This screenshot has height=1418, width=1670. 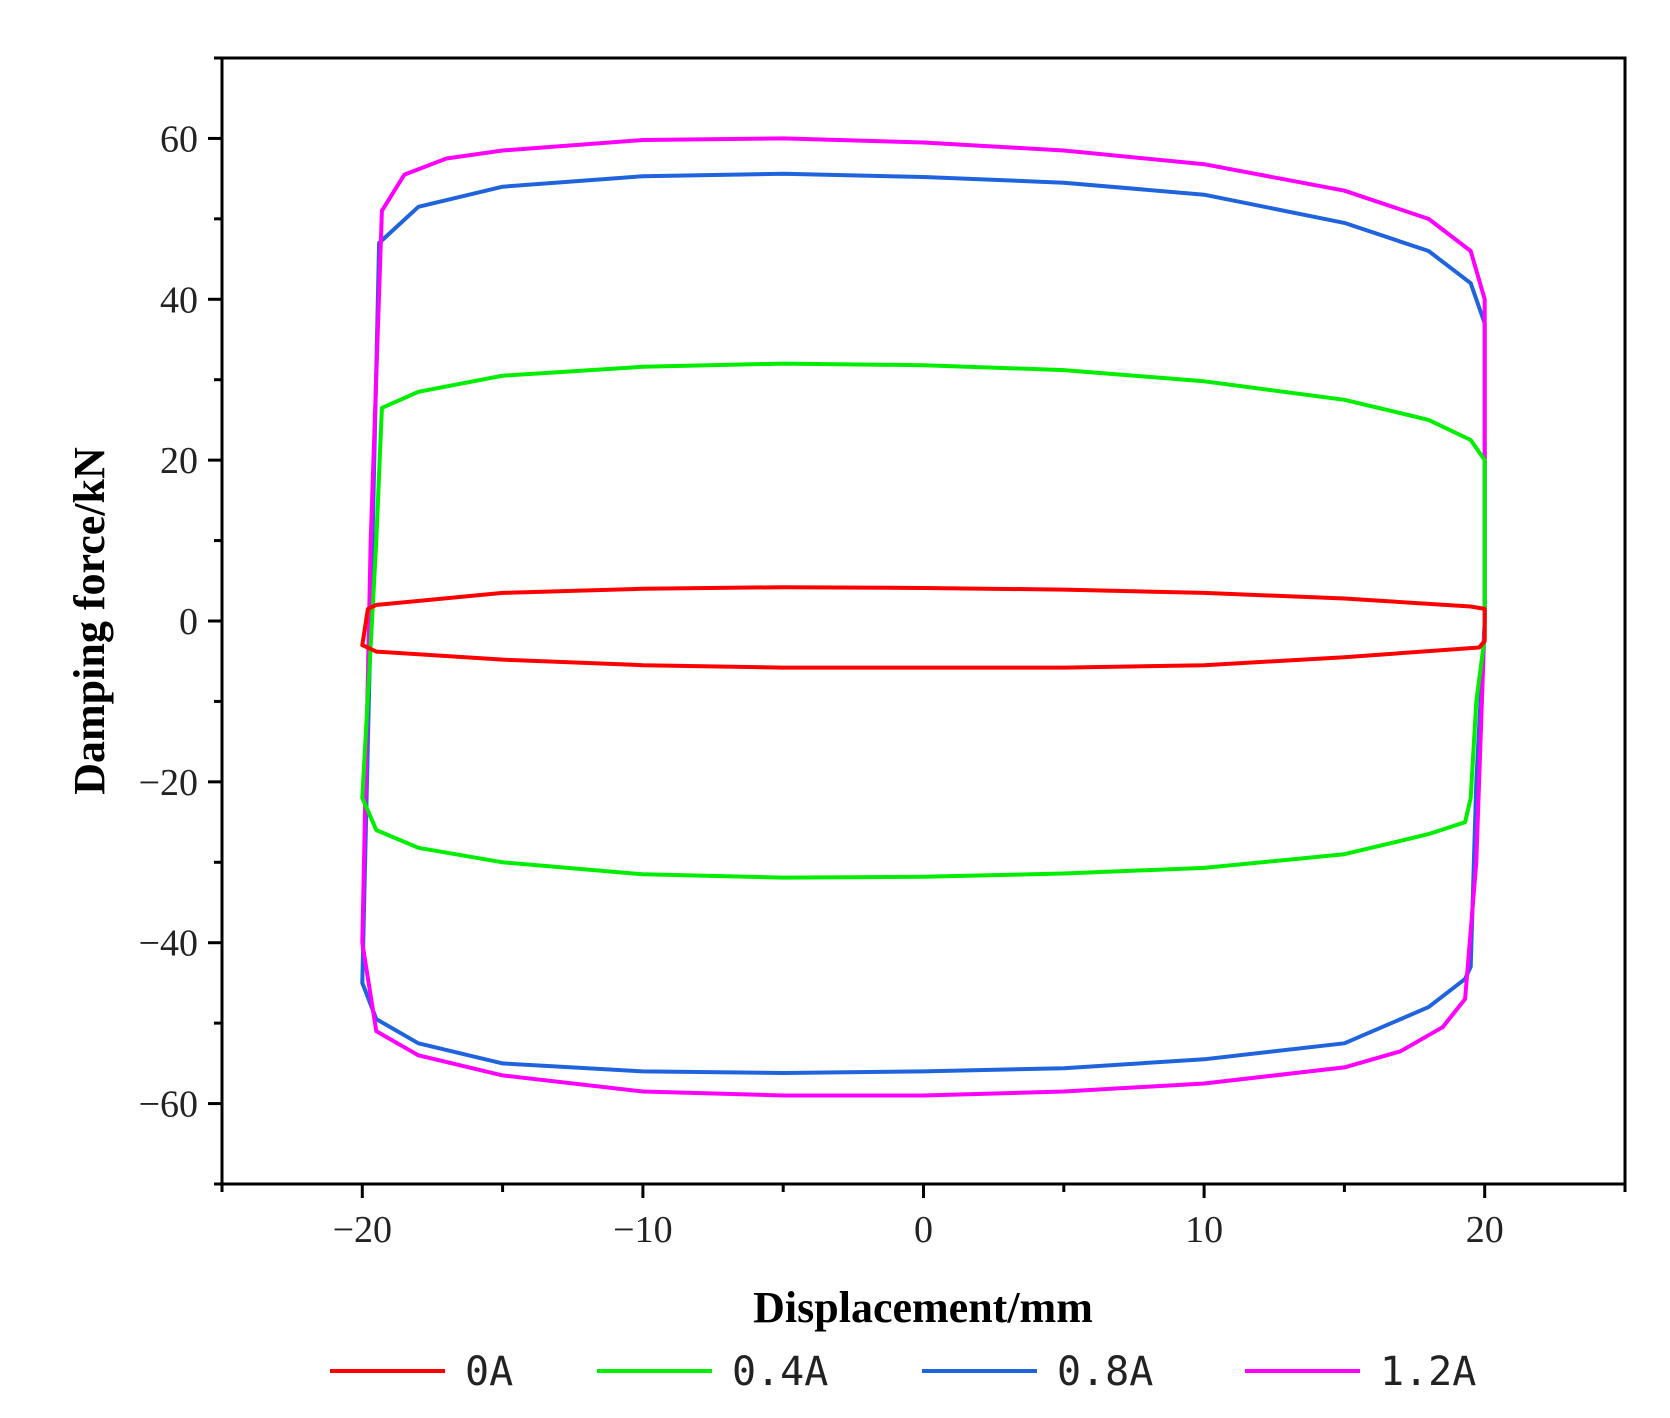 I want to click on y-axis: −60 −40 −20 0 20 40 60, so click(x=180, y=621).